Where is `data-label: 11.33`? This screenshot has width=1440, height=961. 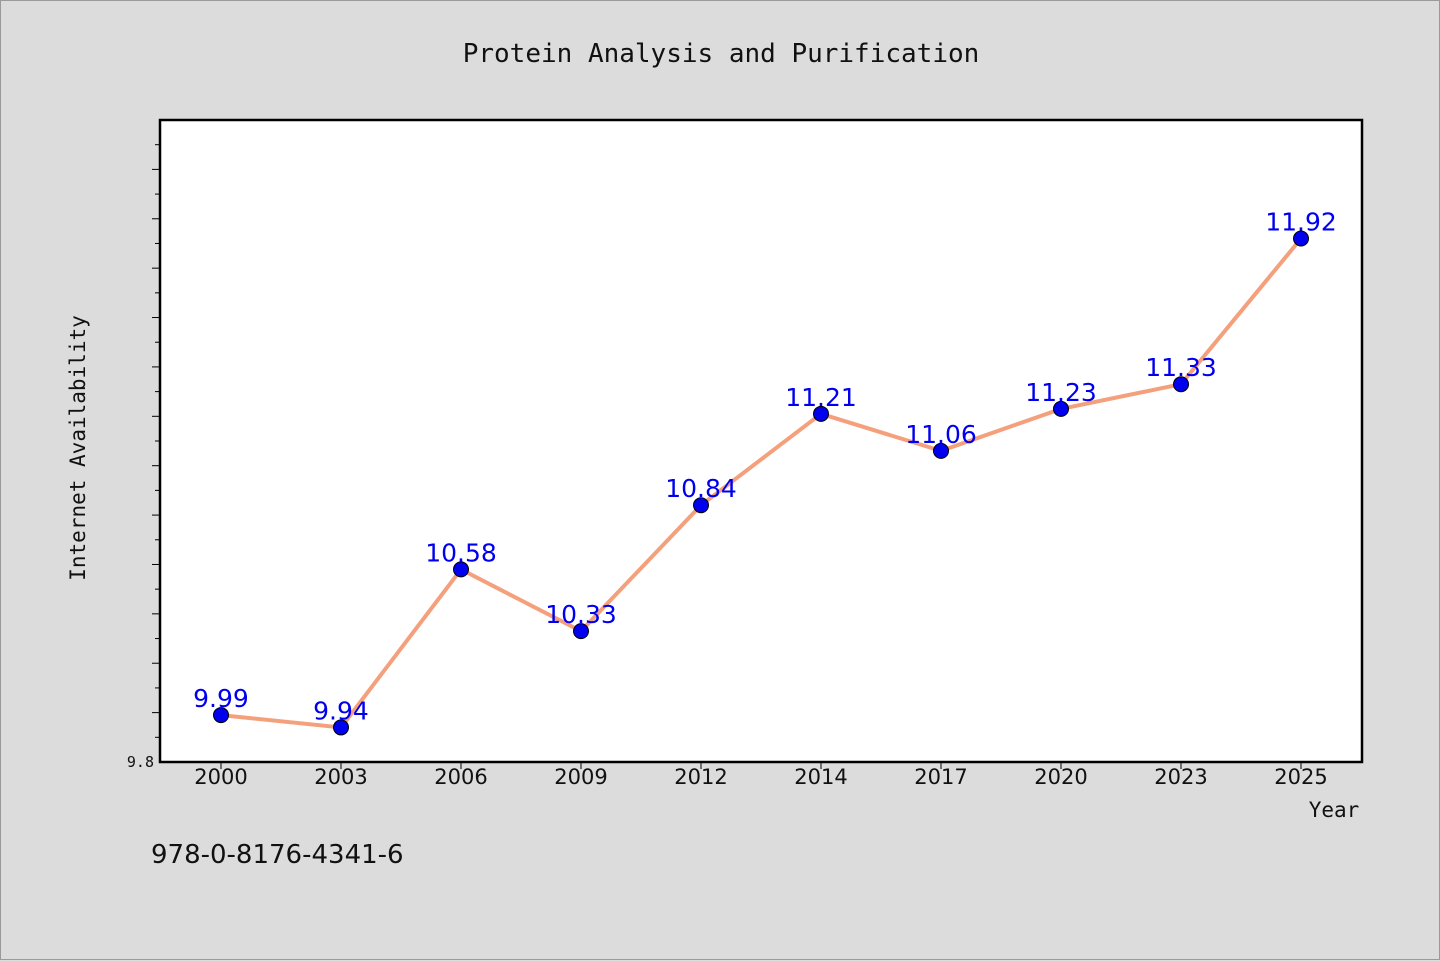 data-label: 11.33 is located at coordinates (1181, 367).